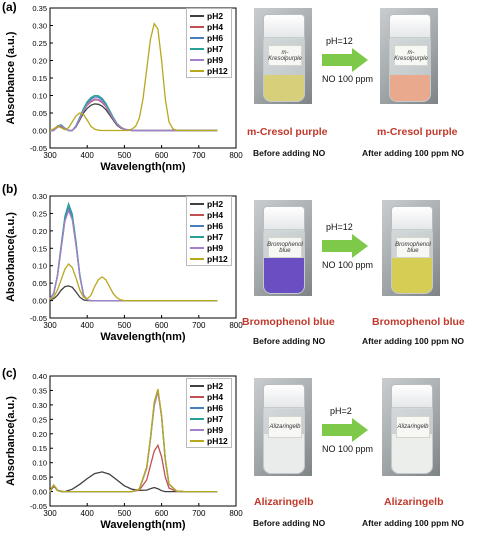  I want to click on vial-photo-before-b: Bromophenol blue, so click(283, 248).